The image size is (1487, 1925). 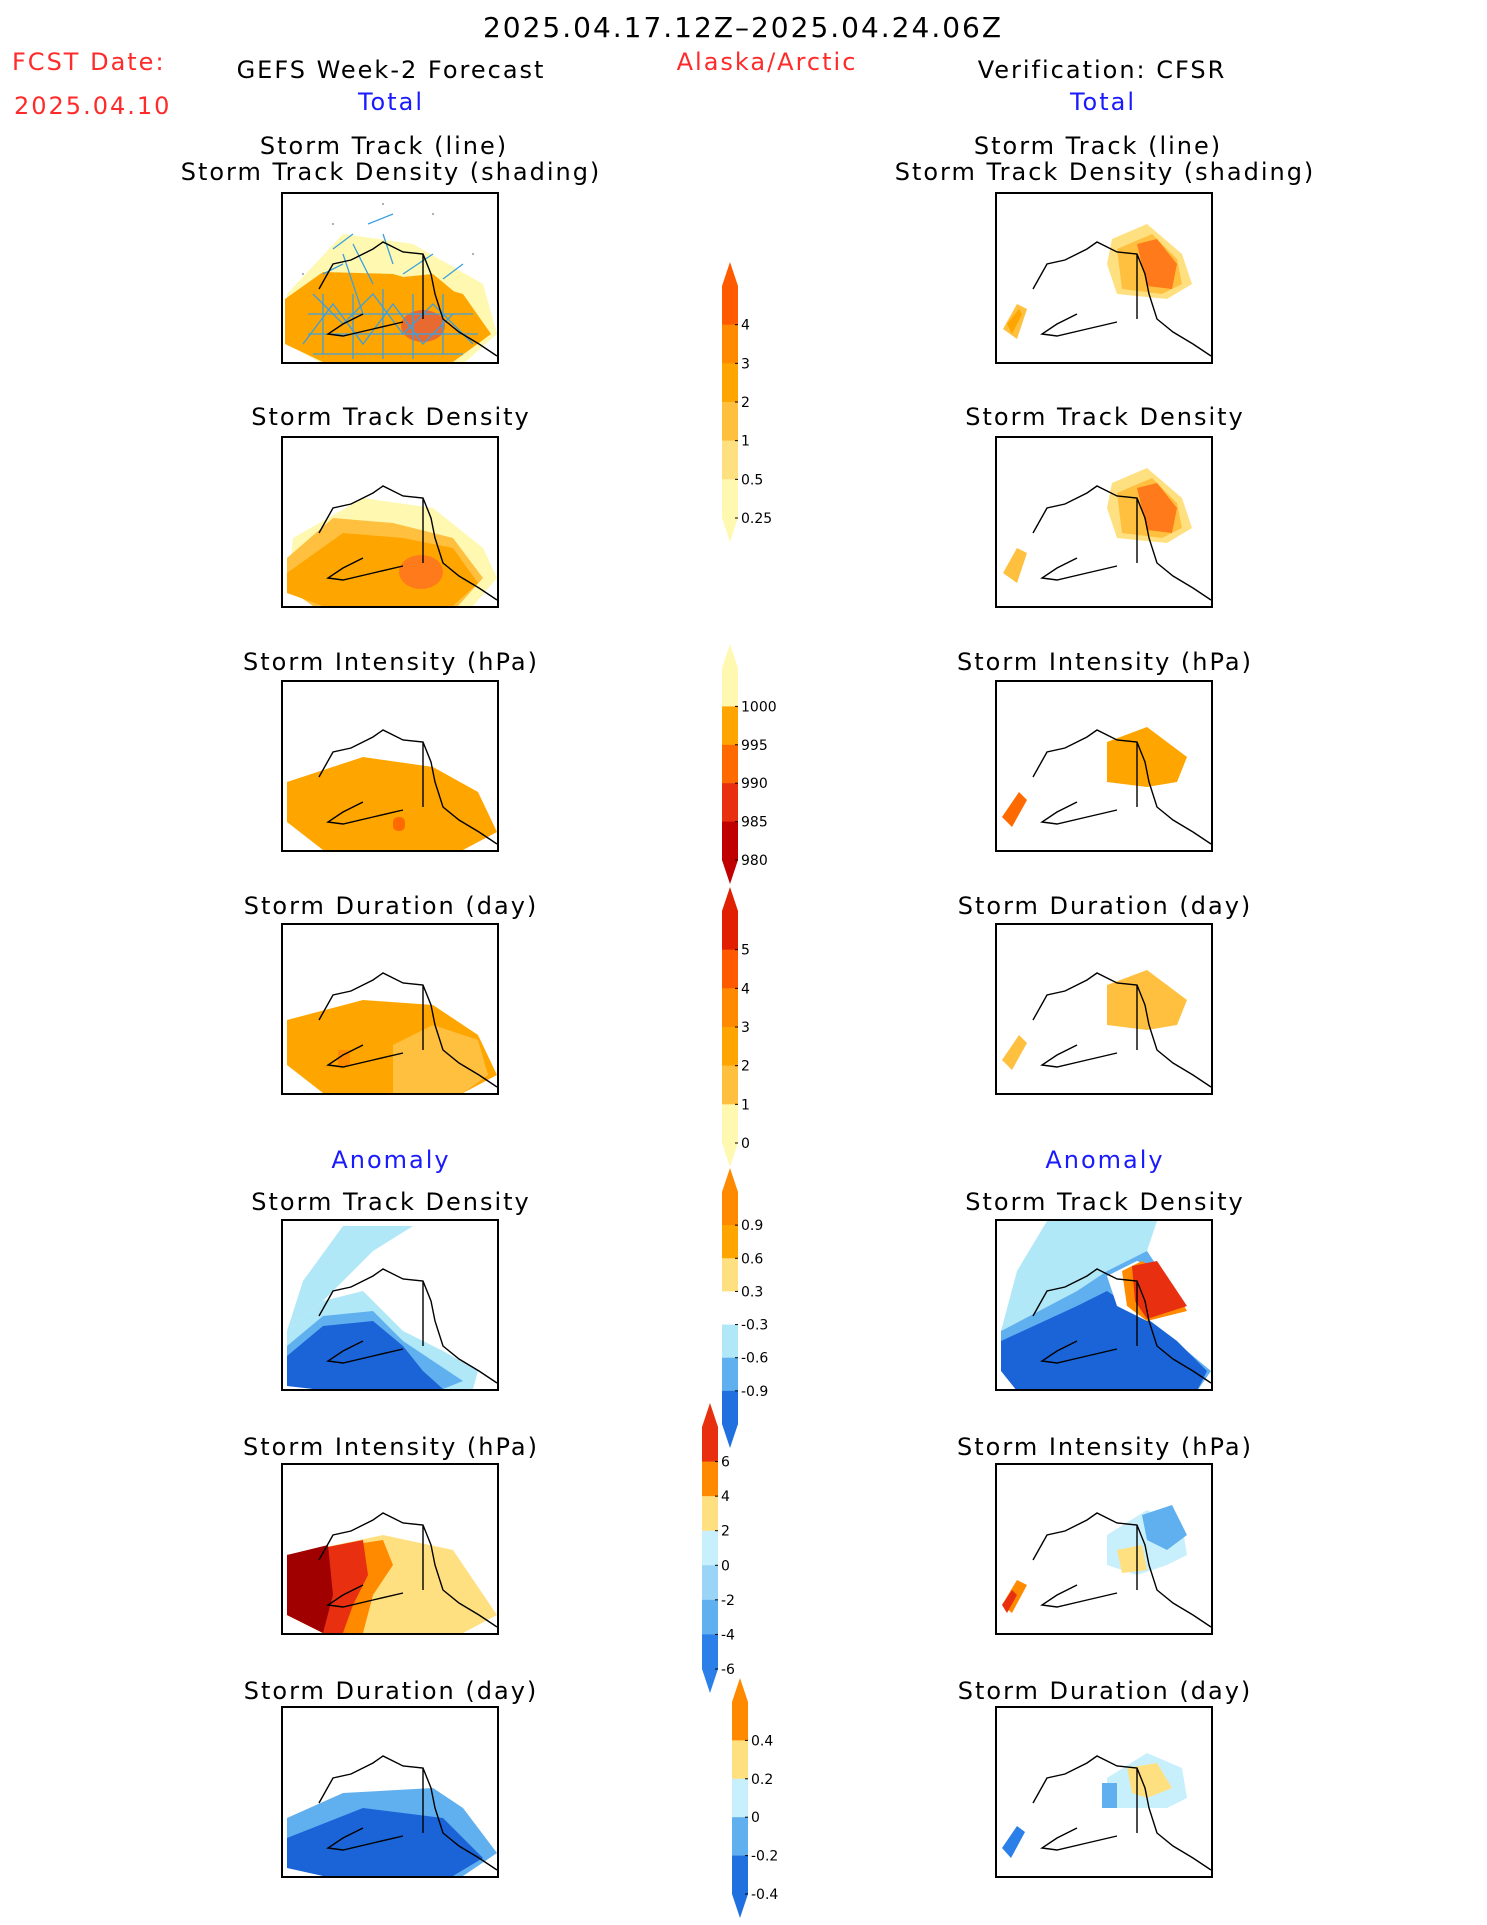 What do you see at coordinates (745, 1028) in the screenshot?
I see `duration-colorbar-label: 3` at bounding box center [745, 1028].